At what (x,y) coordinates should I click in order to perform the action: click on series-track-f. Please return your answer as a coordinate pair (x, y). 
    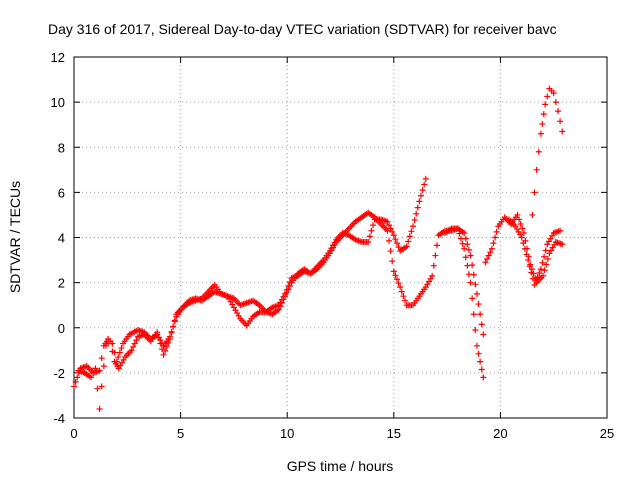
    Looking at the image, I should click on (547, 151).